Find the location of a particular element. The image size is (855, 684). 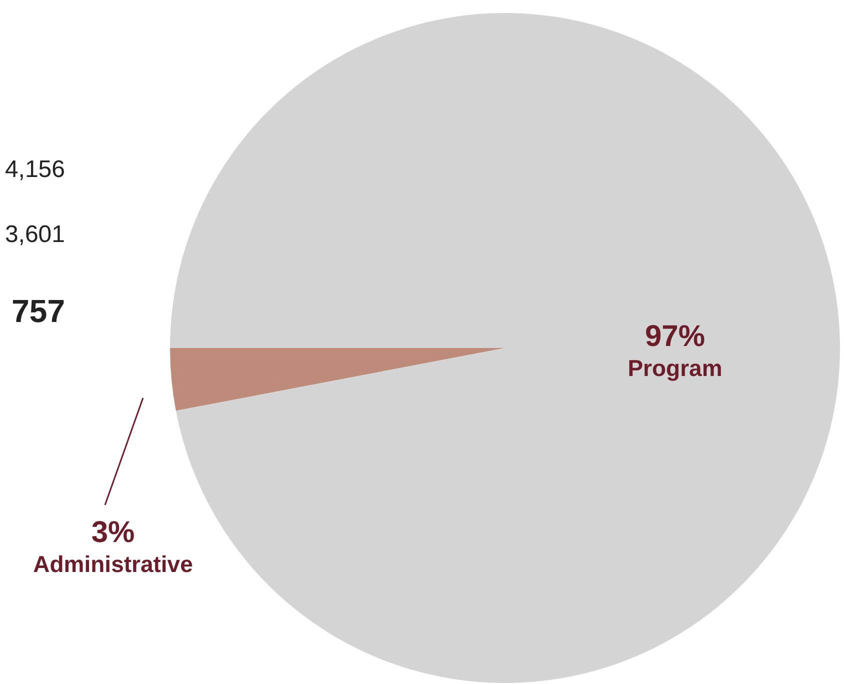

text: 757 is located at coordinates (38, 311).